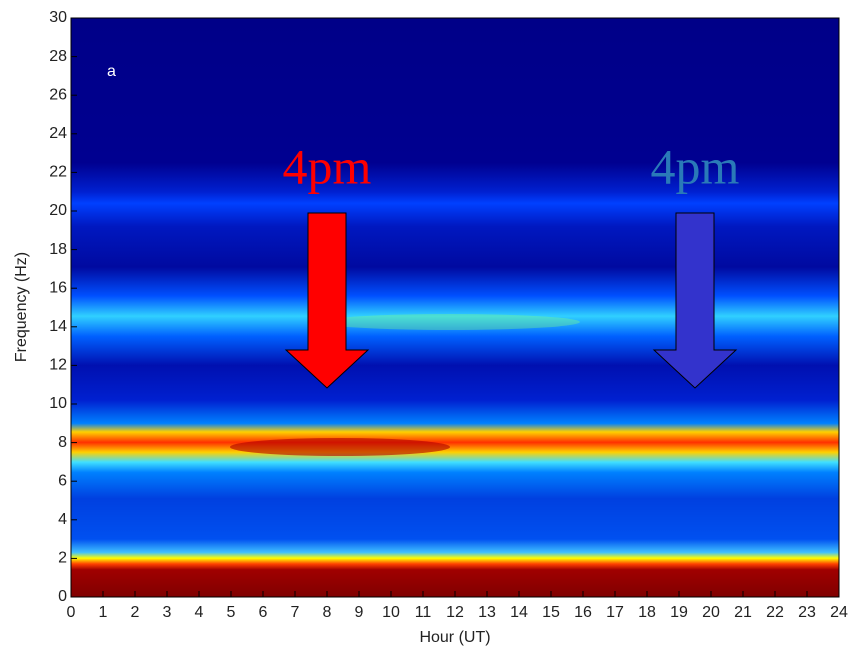  What do you see at coordinates (454, 637) in the screenshot?
I see `x-axis-label: Hour (UT)` at bounding box center [454, 637].